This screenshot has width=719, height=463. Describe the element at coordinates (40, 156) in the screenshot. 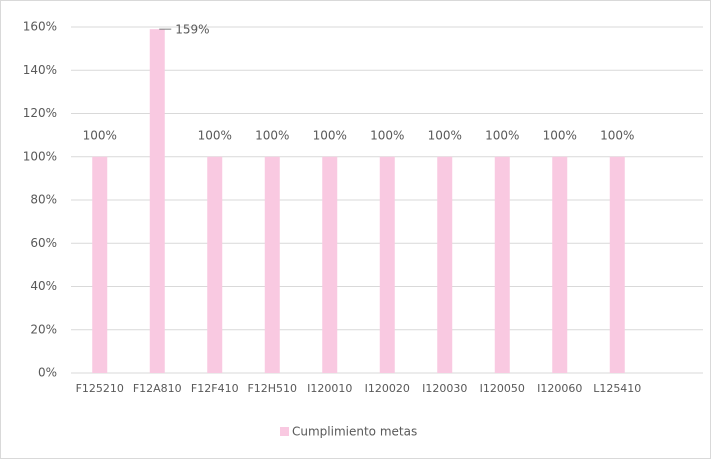

I see `y-tick-label: 100%` at that location.